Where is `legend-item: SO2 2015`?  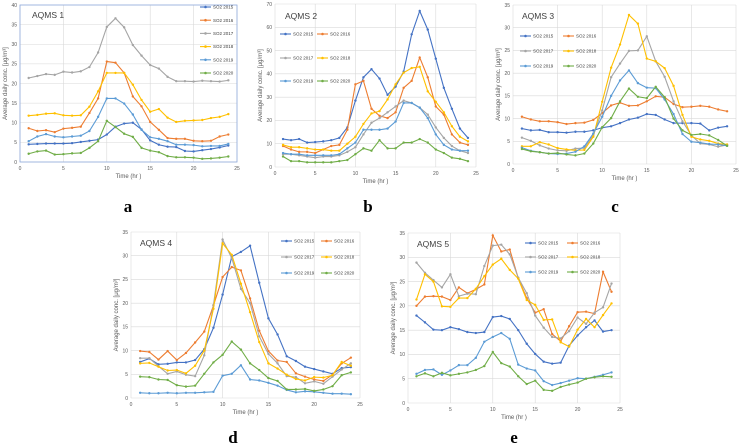
legend-item: SO2 2015 is located at coordinates (297, 34).